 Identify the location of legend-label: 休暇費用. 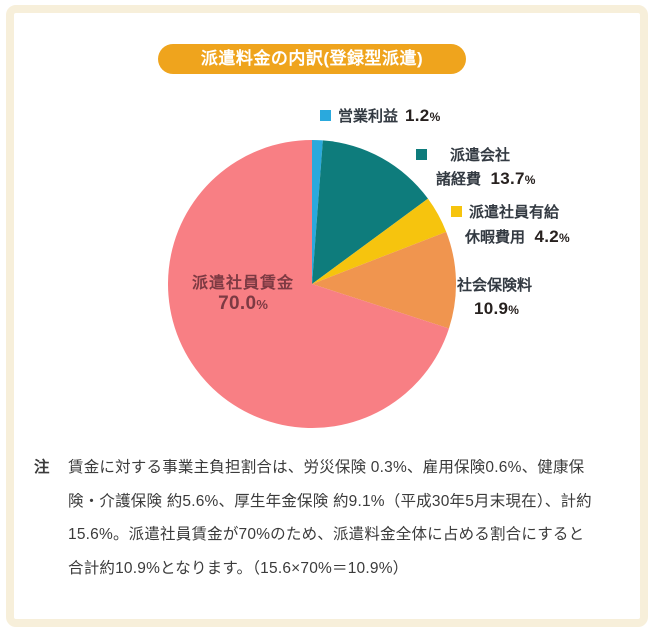
(495, 237).